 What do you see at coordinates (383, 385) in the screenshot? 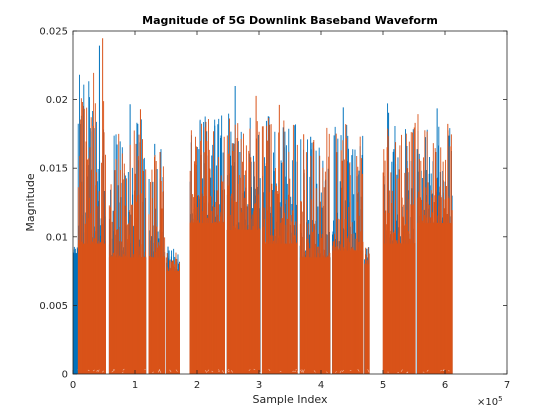
I see `x-tick-label: 5` at bounding box center [383, 385].